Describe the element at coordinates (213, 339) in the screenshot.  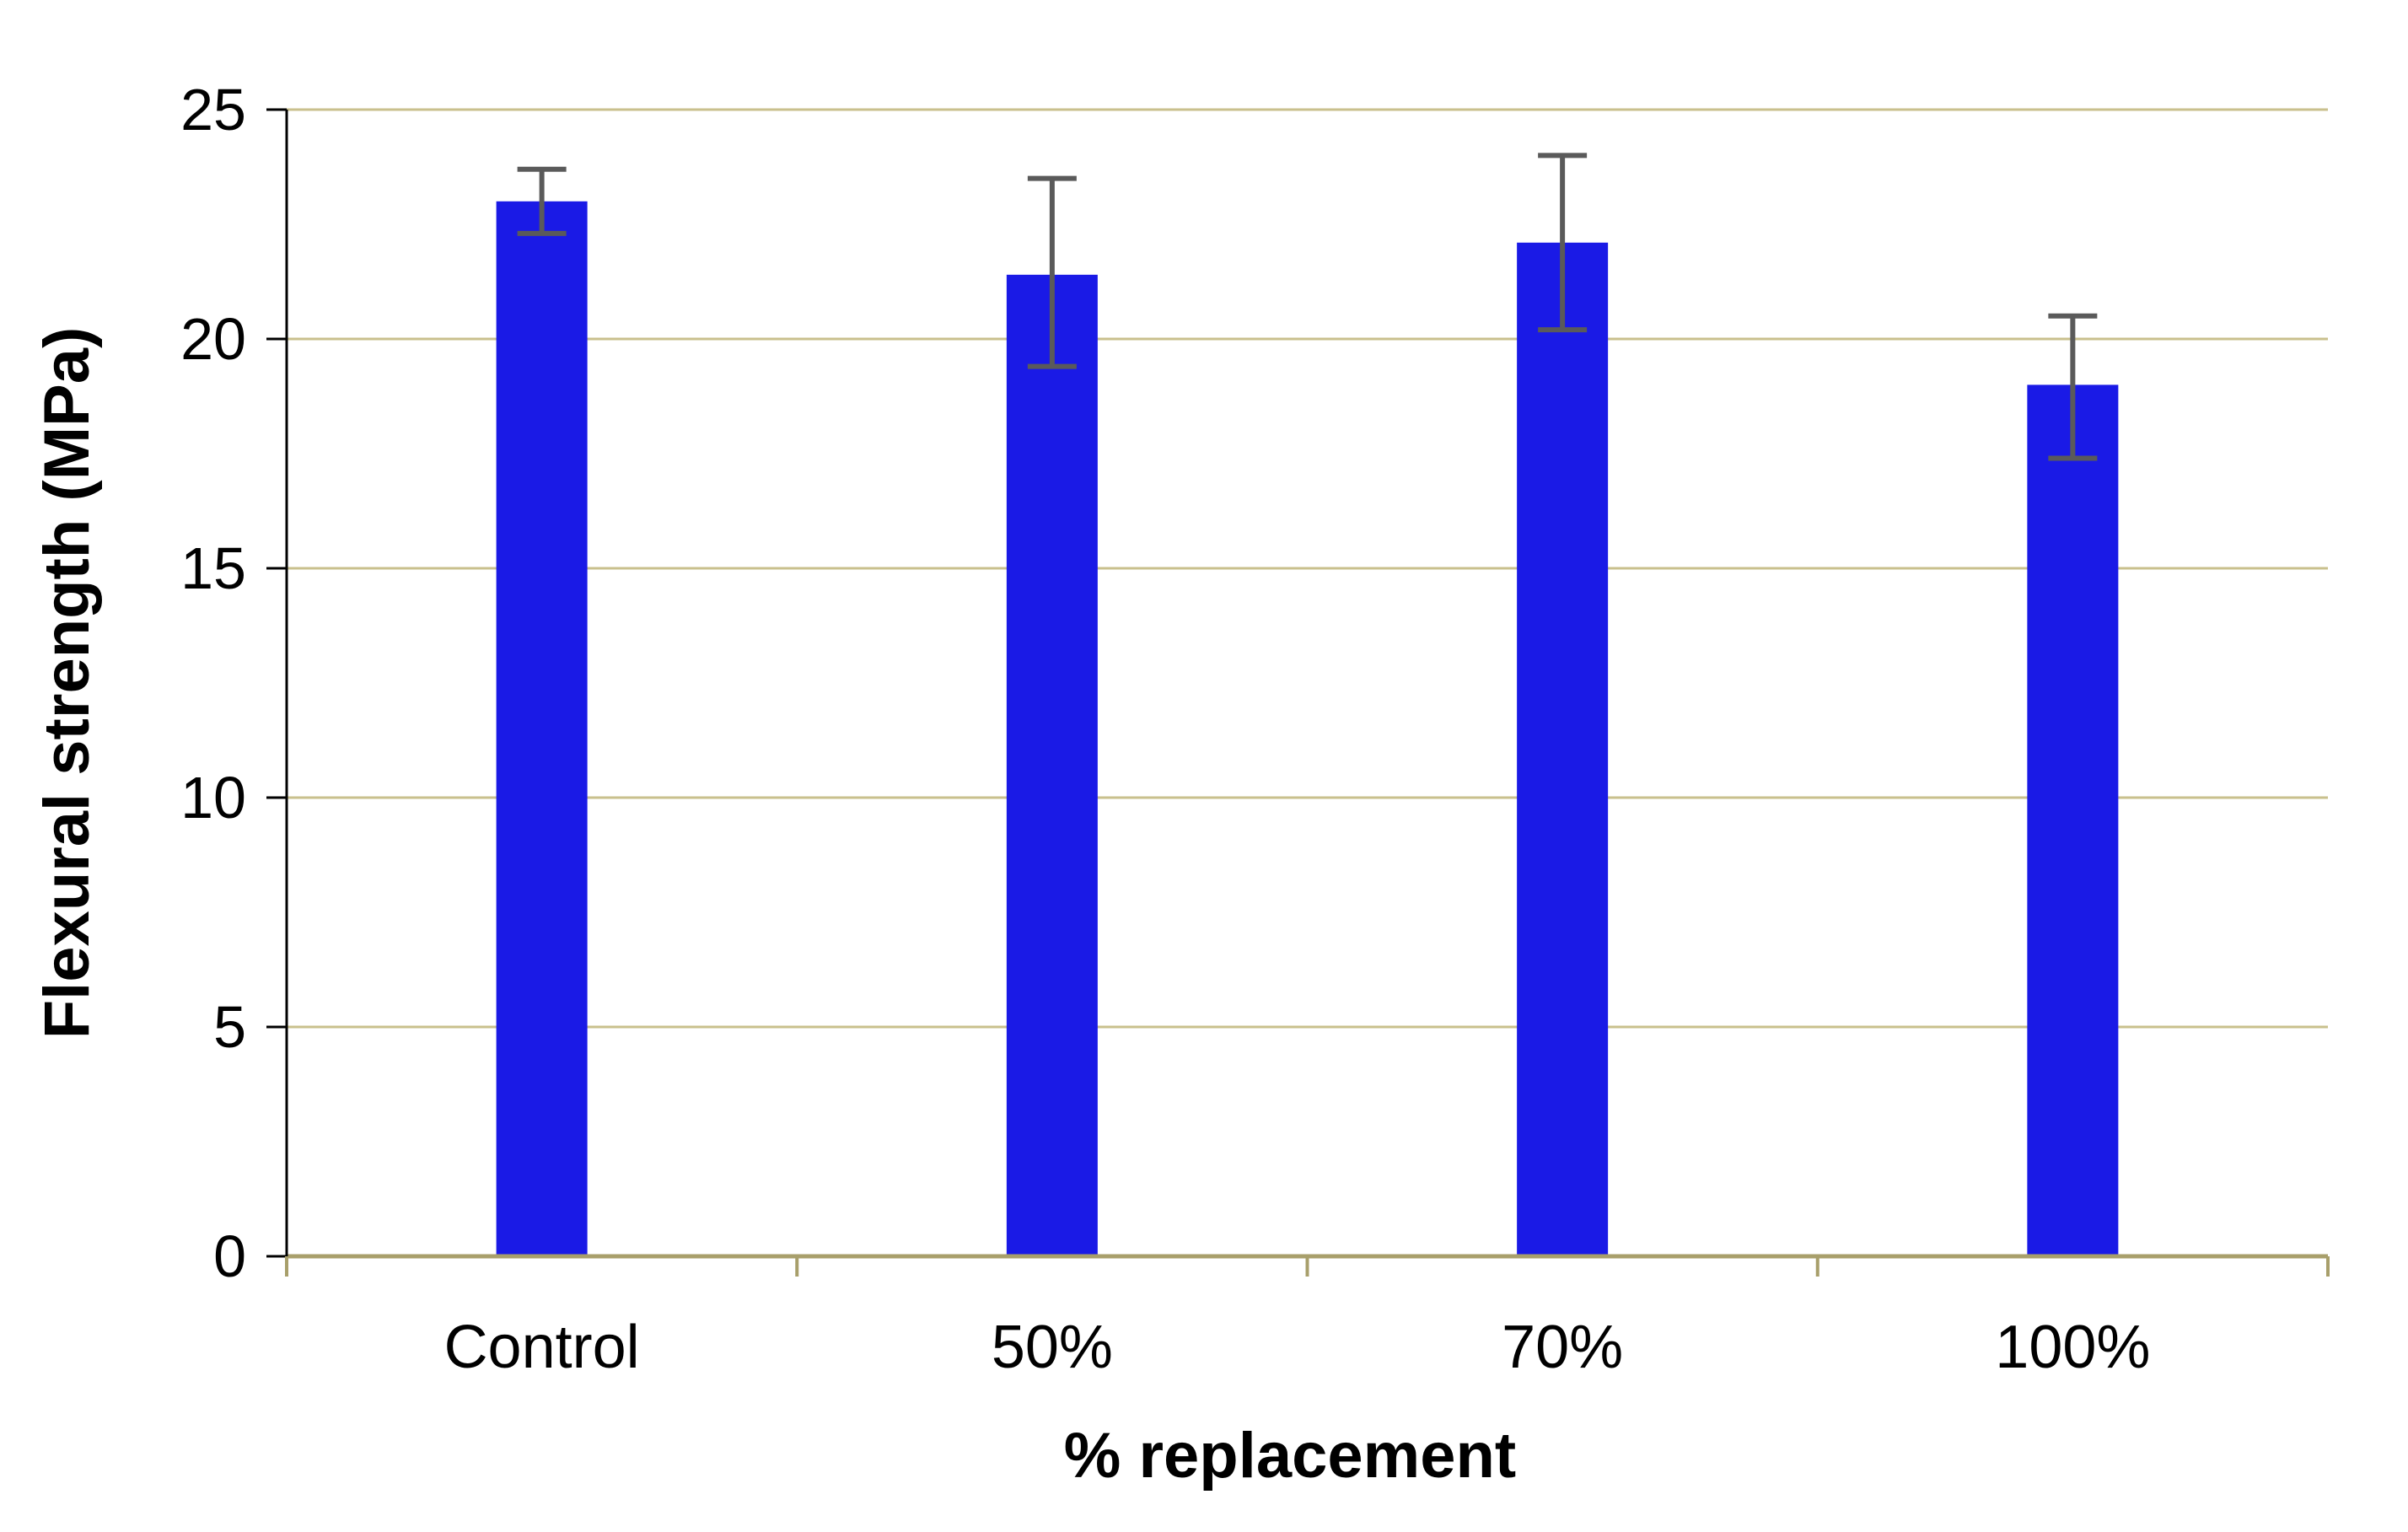
I see `y-tick-label: 20` at that location.